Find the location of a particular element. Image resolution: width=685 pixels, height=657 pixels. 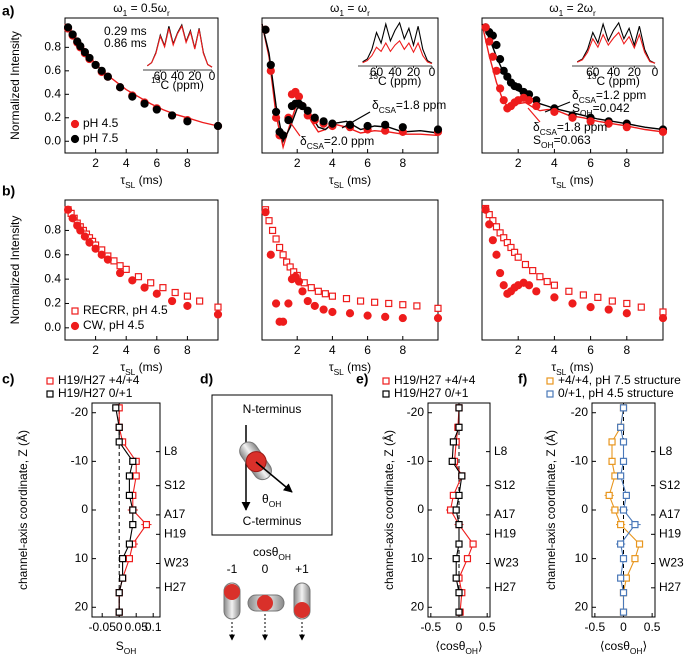

y-tick-label: 0.0 is located at coordinates (52, 327).